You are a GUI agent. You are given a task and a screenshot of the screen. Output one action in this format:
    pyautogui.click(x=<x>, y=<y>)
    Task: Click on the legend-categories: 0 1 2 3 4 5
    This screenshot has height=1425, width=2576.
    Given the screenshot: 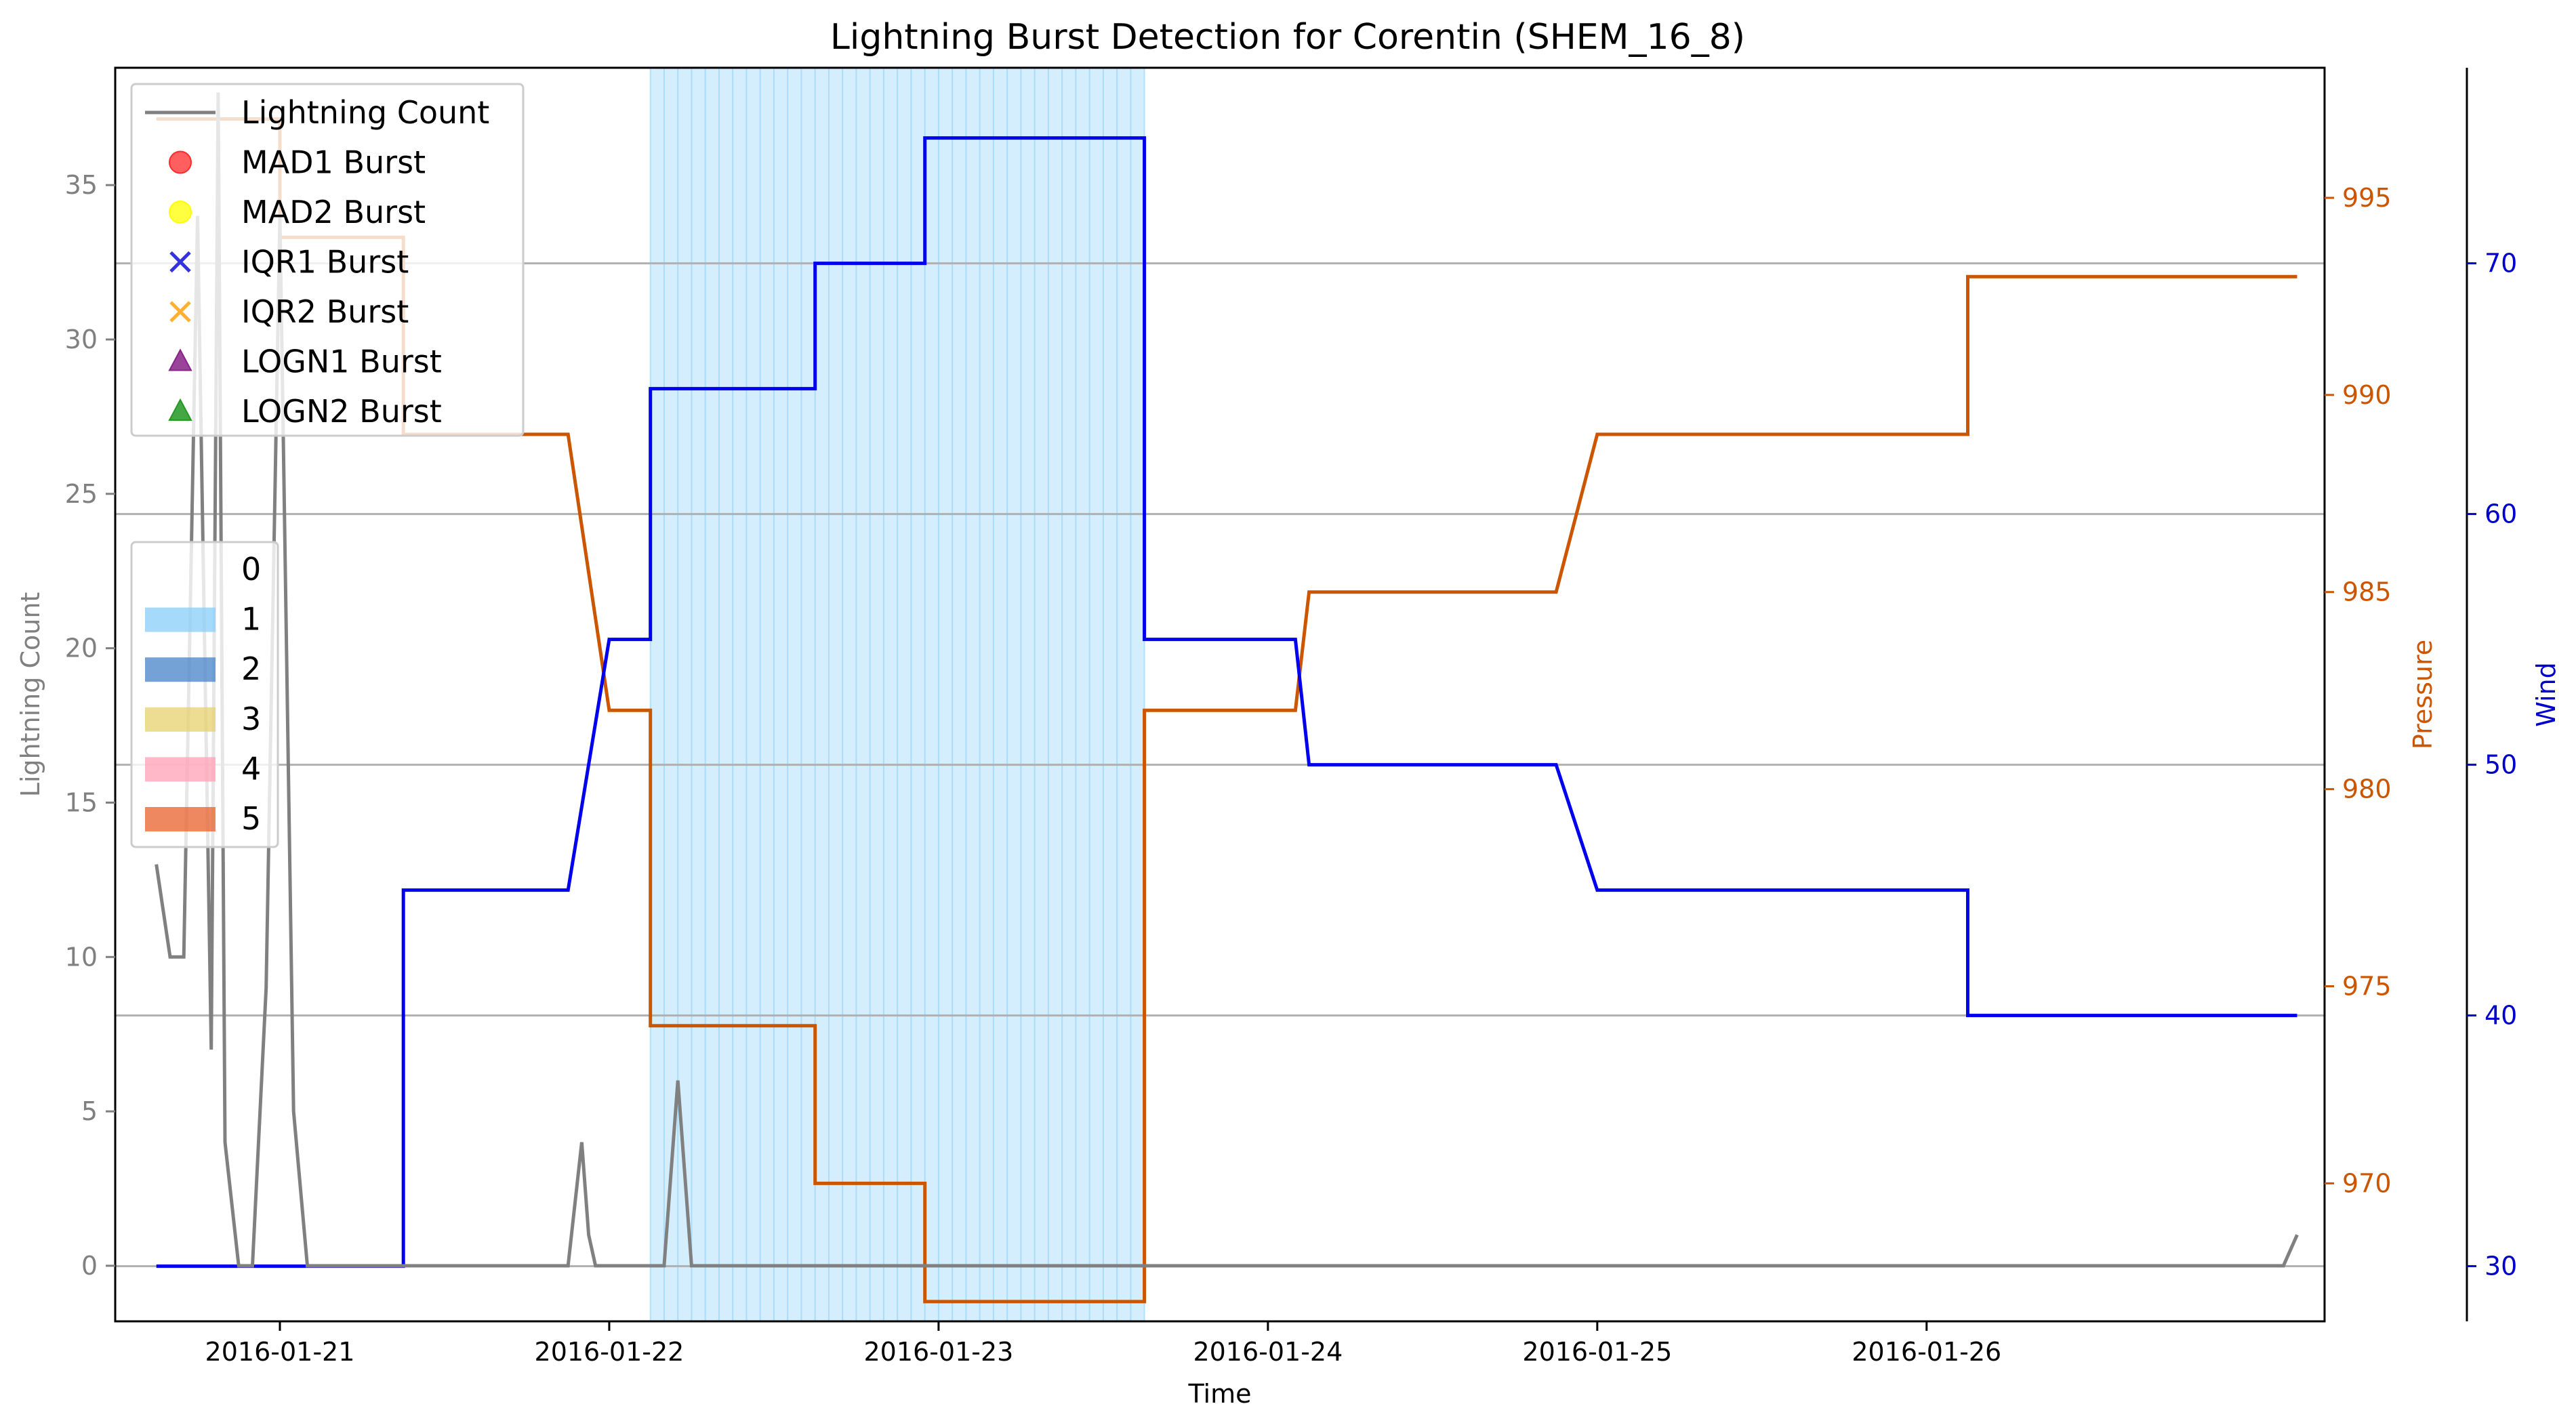 What is the action you would take?
    pyautogui.click(x=204, y=694)
    